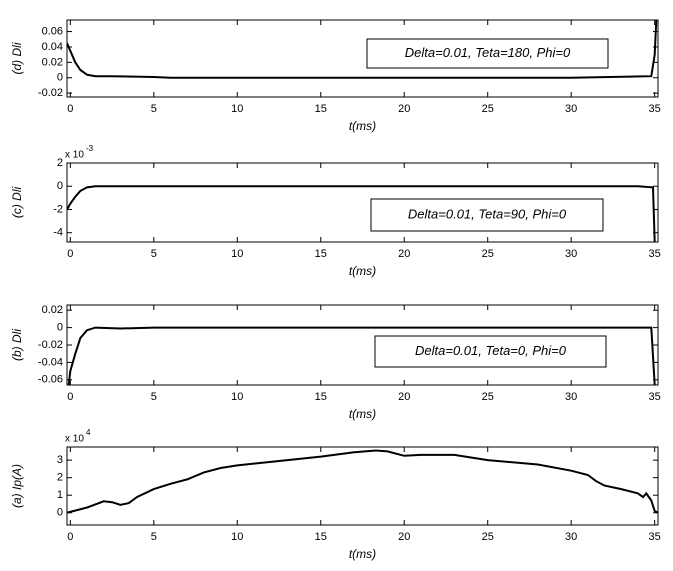 This screenshot has height=571, width=673. I want to click on y-axis-label: (a) Ip(A), so click(17, 486).